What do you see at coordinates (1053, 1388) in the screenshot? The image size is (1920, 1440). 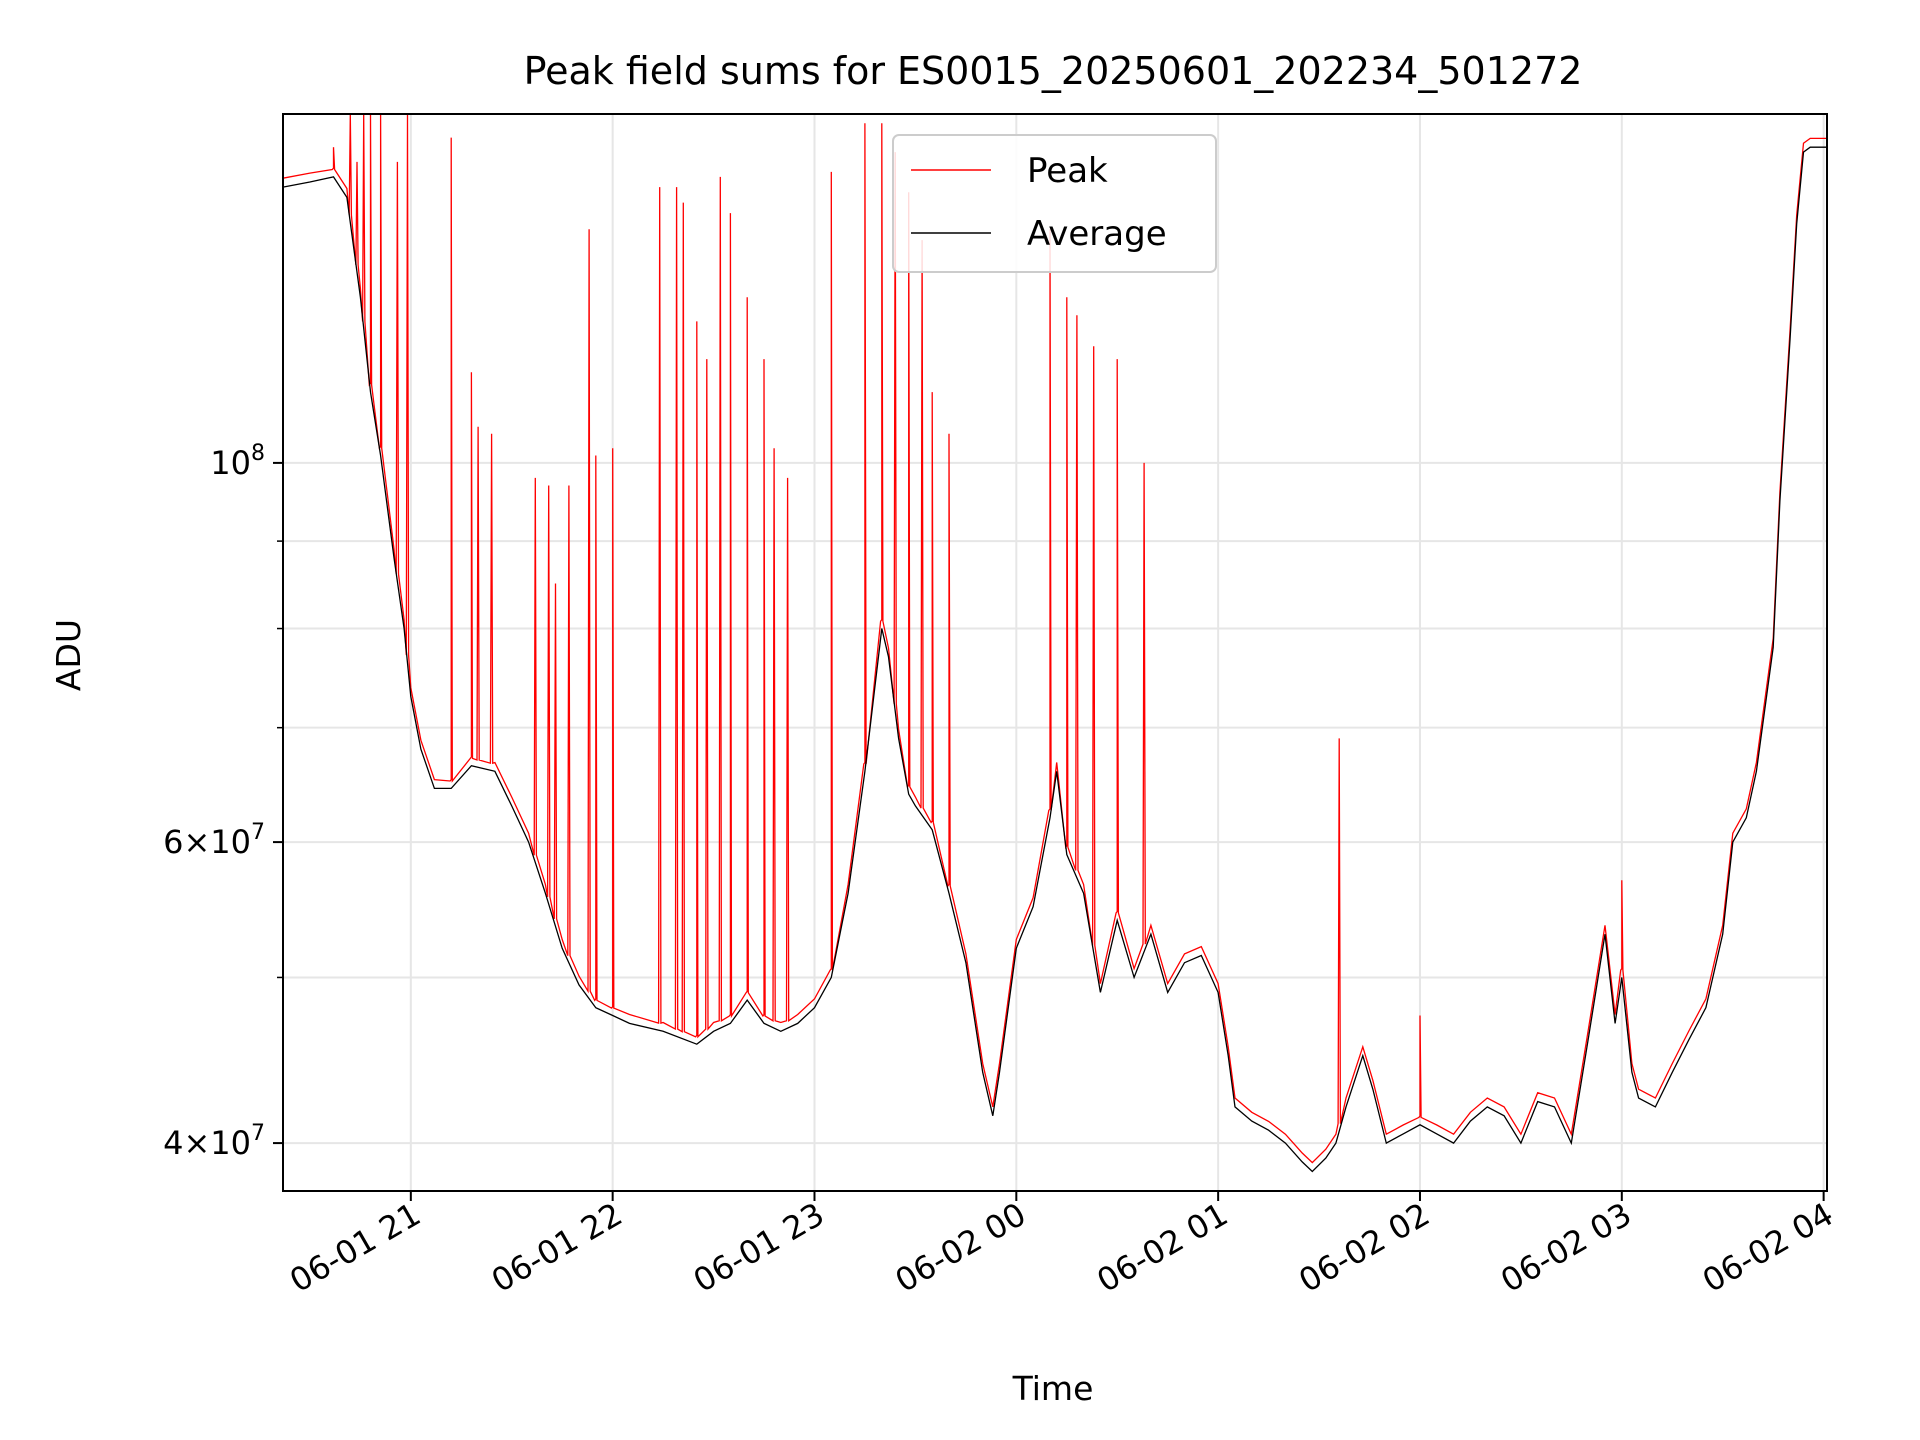 I see `x-axis-label: Time` at bounding box center [1053, 1388].